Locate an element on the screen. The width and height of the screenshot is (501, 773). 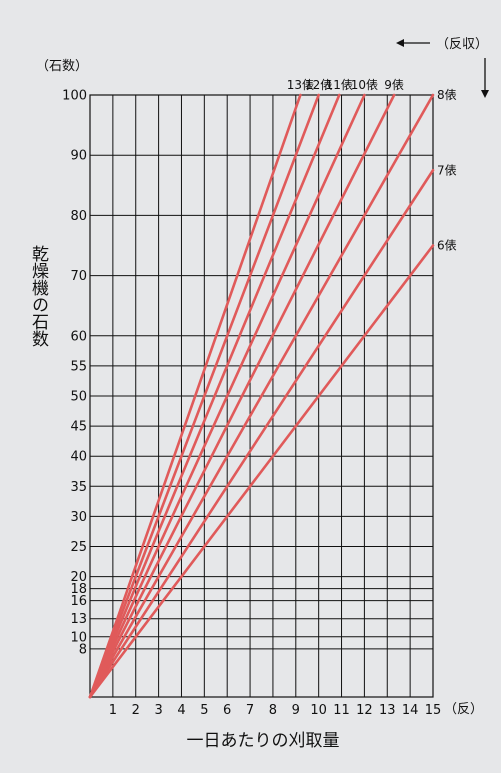
x-tick-label: 9 is located at coordinates (296, 710).